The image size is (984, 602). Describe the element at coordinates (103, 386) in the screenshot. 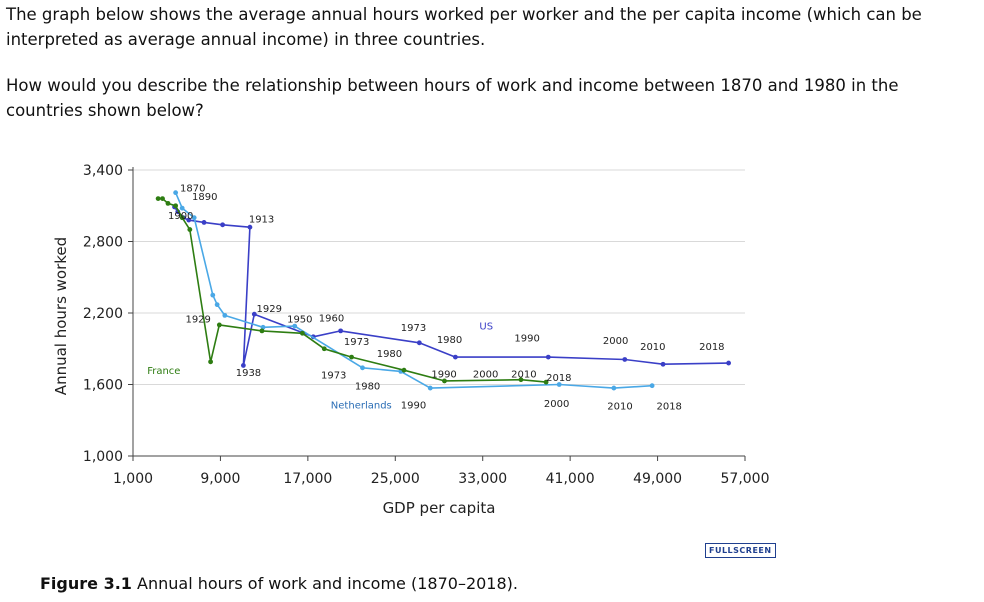

I see `y-tick-label: 1,600` at that location.